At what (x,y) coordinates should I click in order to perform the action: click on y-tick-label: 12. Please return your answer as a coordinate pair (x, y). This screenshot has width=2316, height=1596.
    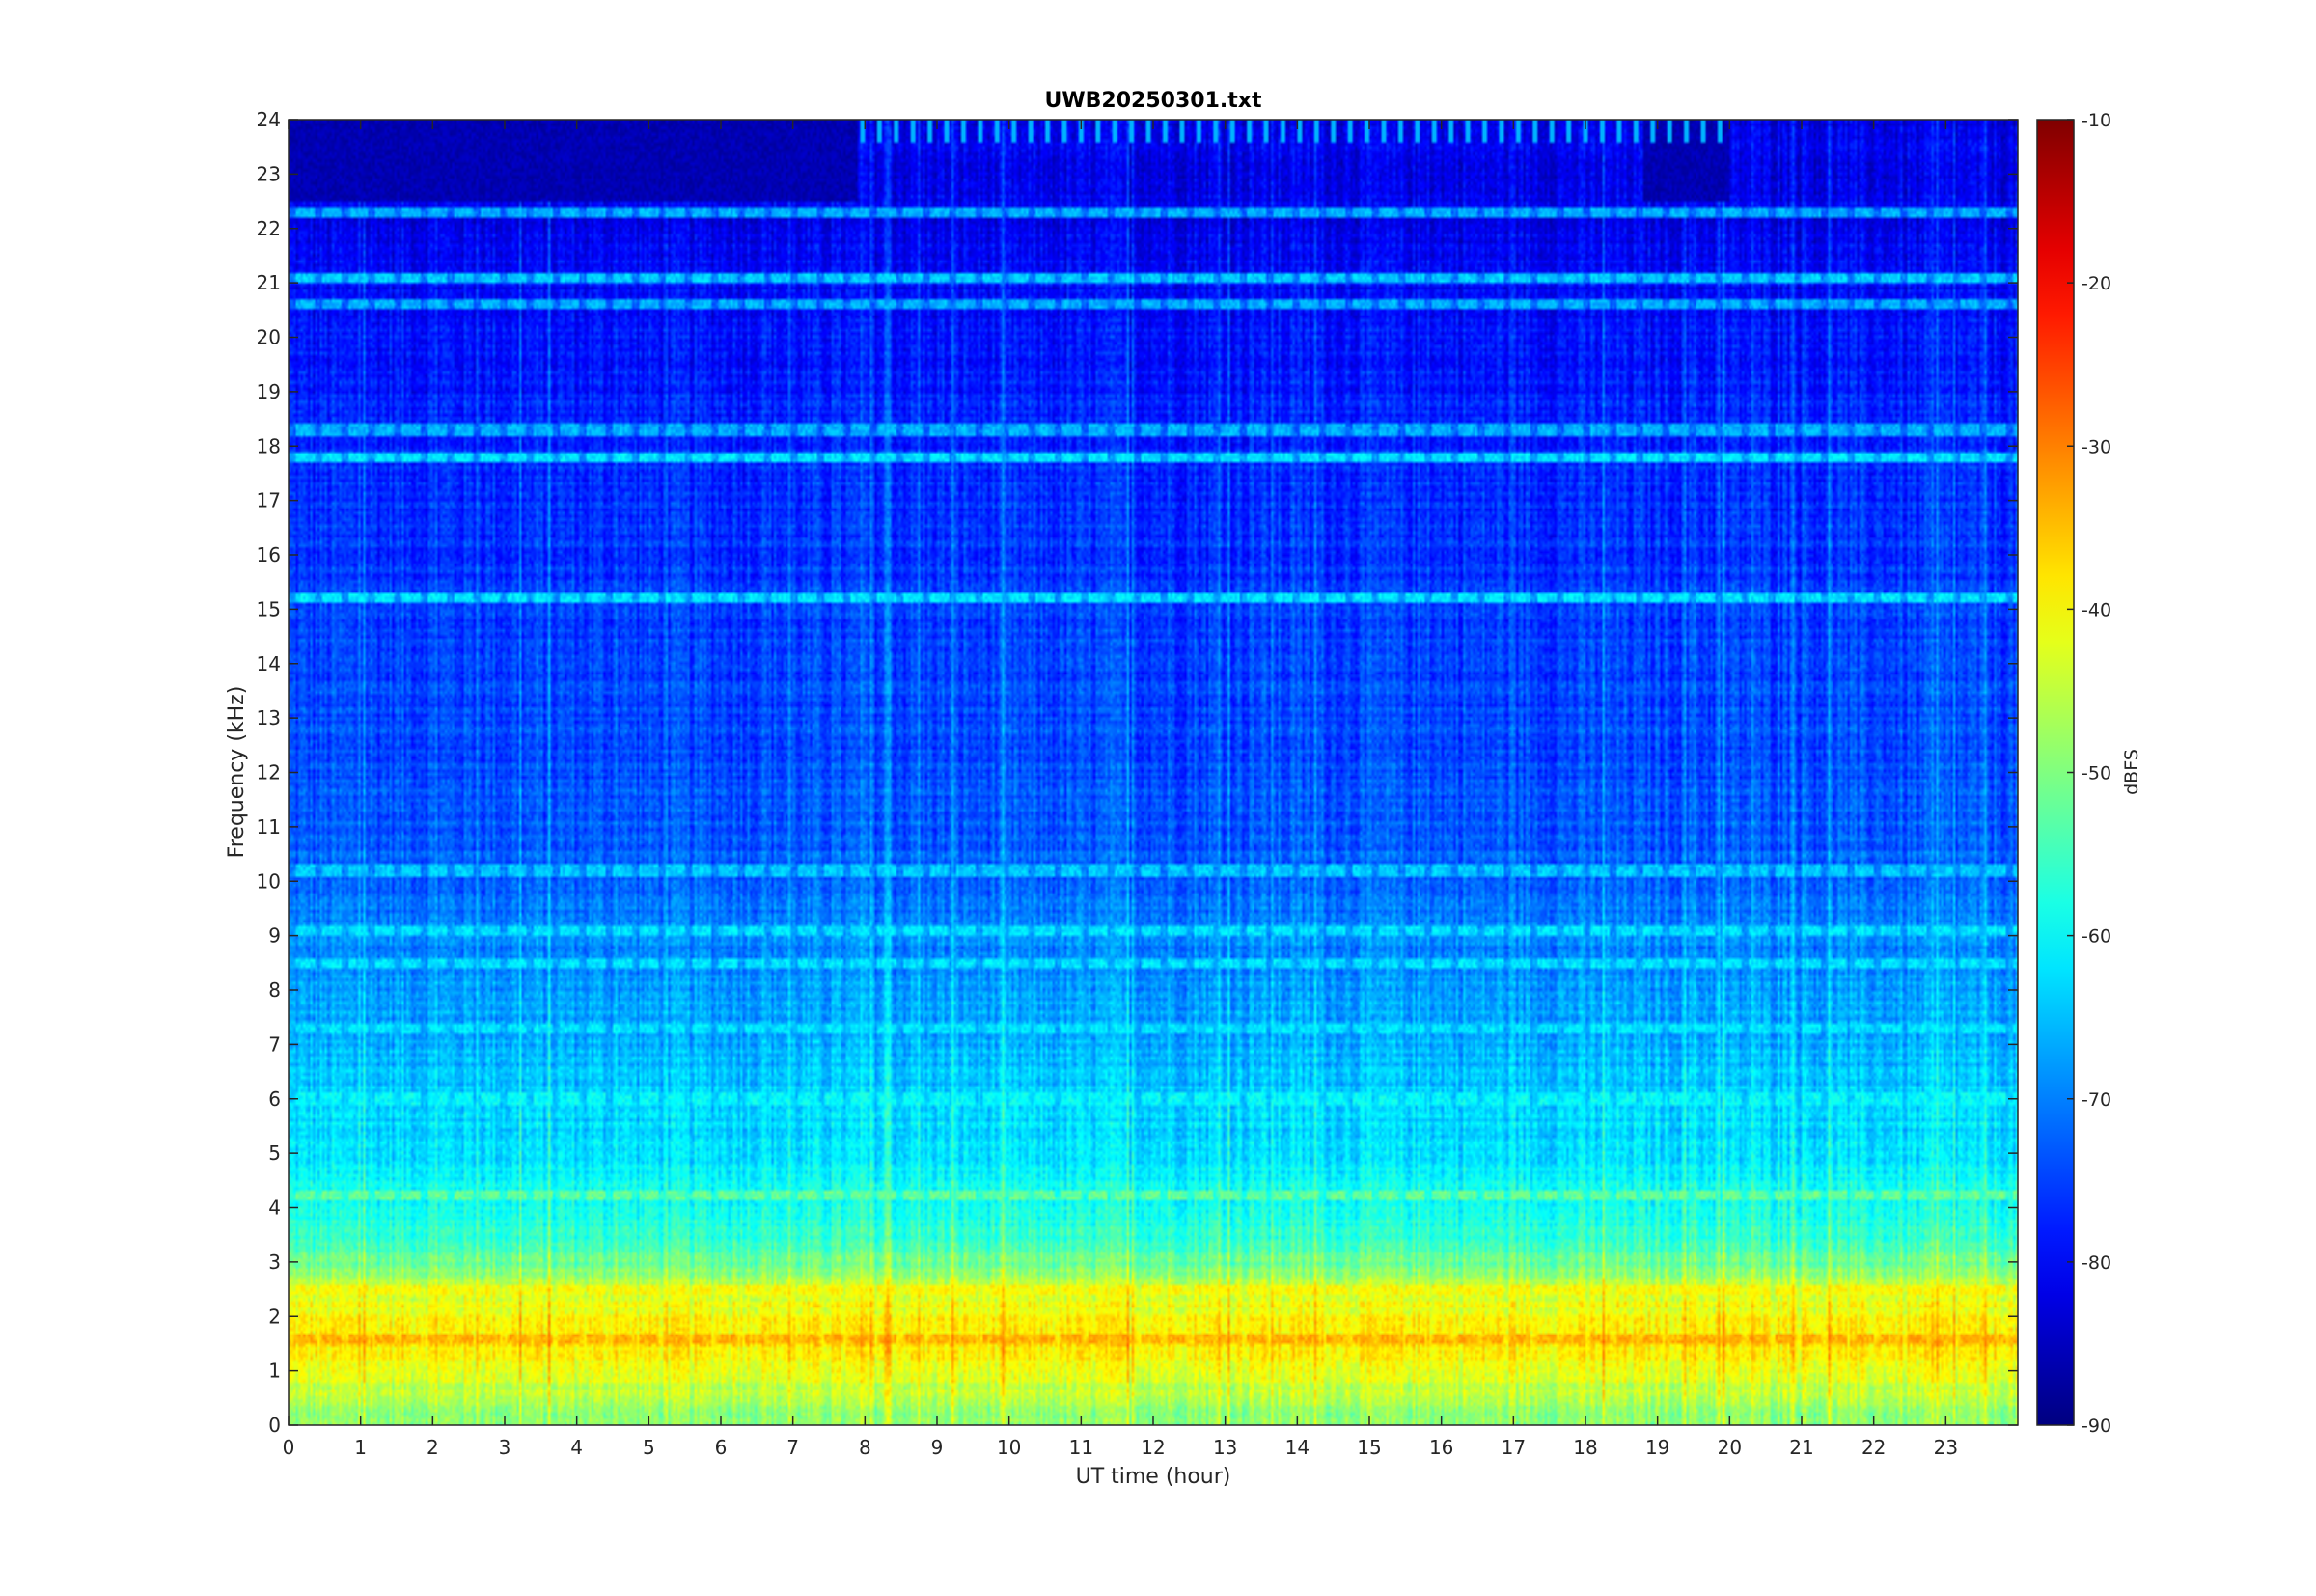
    Looking at the image, I should click on (269, 773).